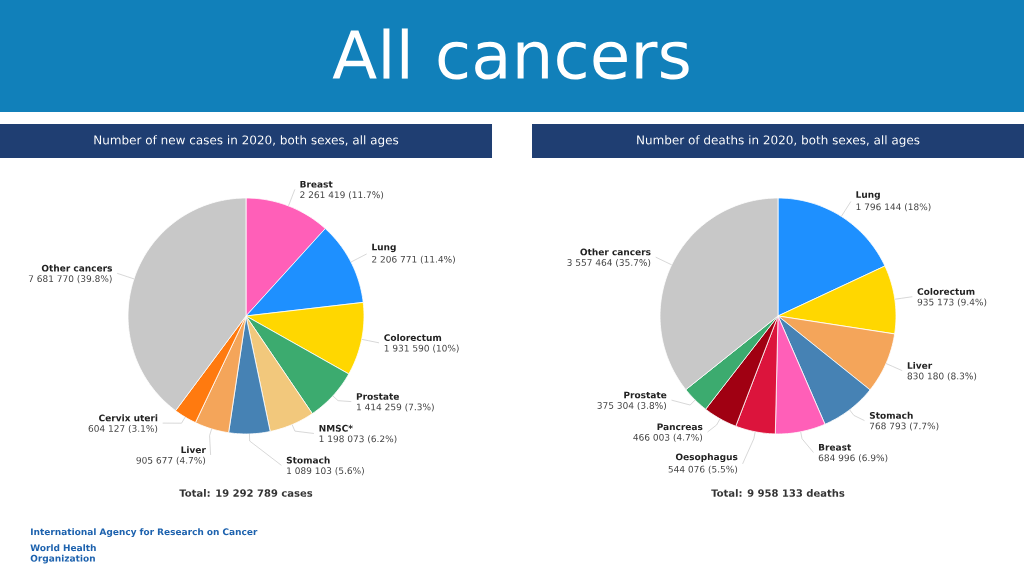 The width and height of the screenshot is (1024, 584). Describe the element at coordinates (70, 279) in the screenshot. I see `data-label: 7 681 770 (39.8%)` at that location.